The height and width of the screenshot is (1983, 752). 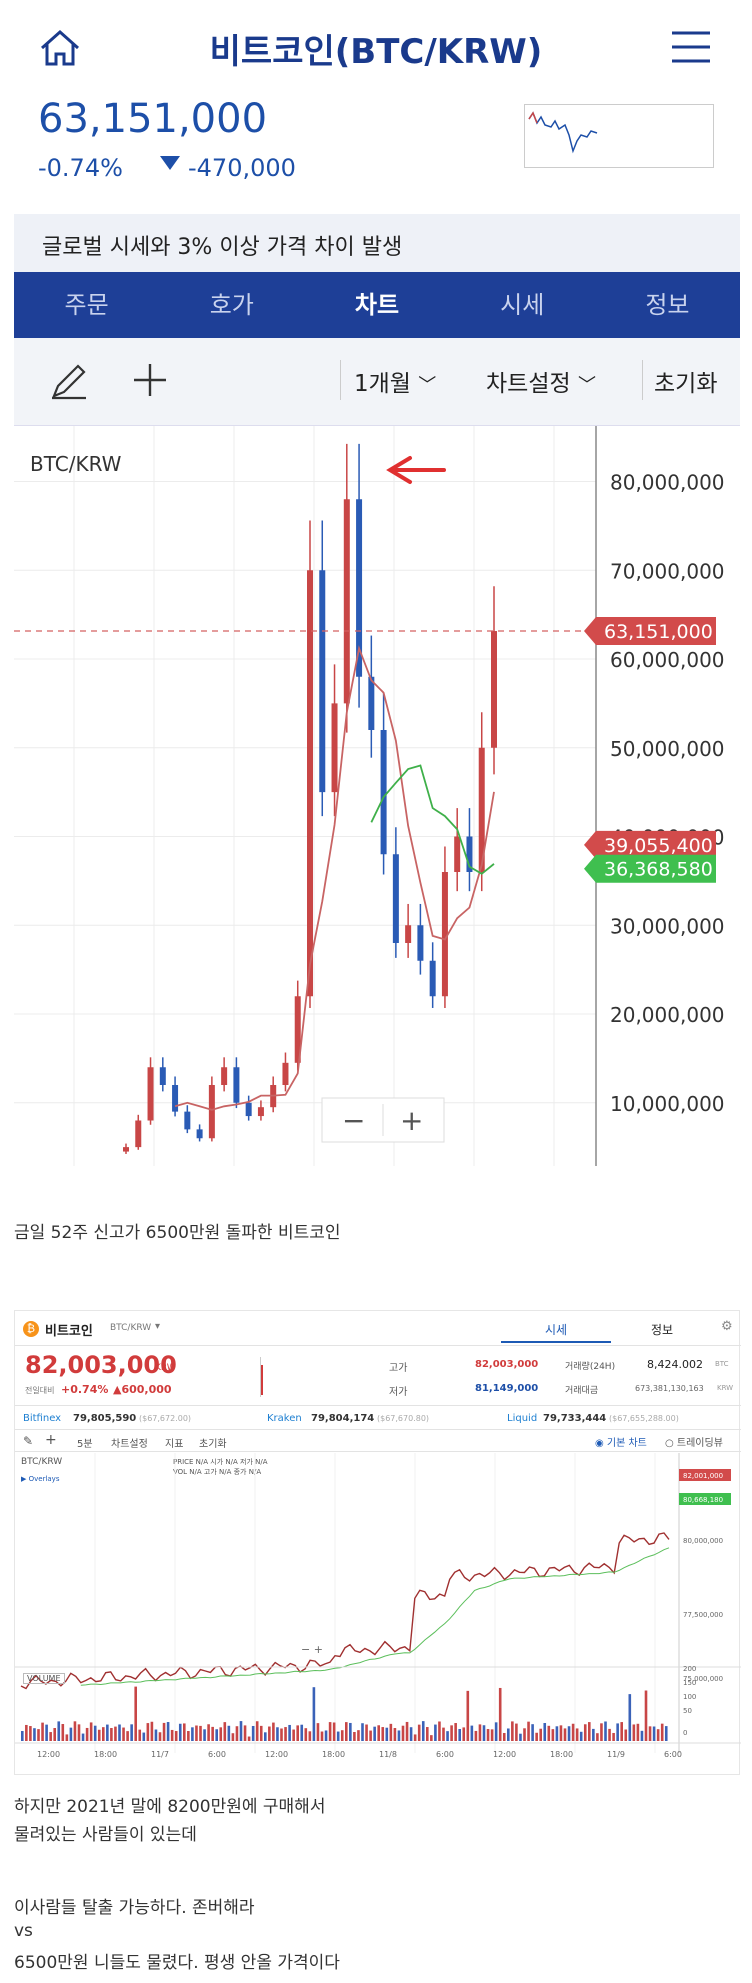 What do you see at coordinates (642, 380) in the screenshot?
I see `divider` at bounding box center [642, 380].